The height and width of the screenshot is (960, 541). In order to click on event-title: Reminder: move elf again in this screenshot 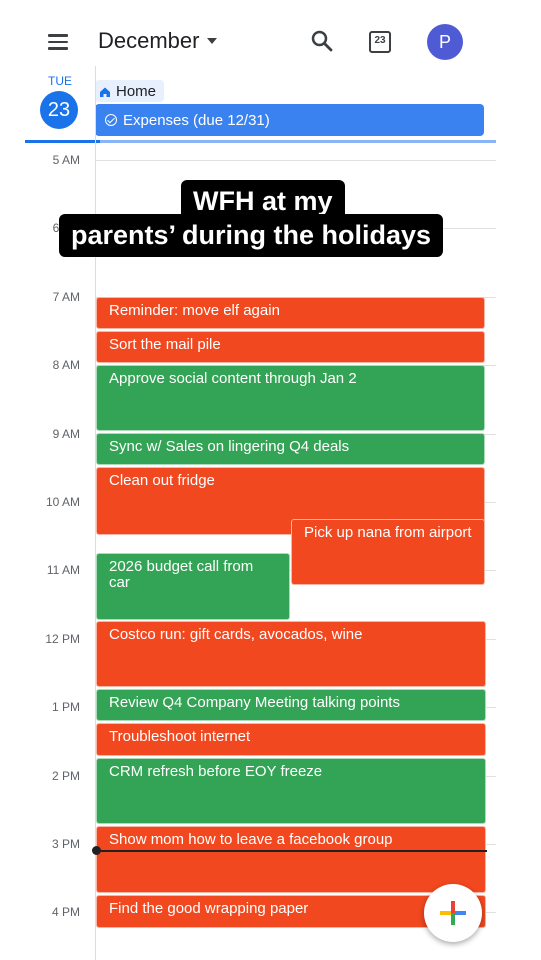, I will do `click(194, 310)`.